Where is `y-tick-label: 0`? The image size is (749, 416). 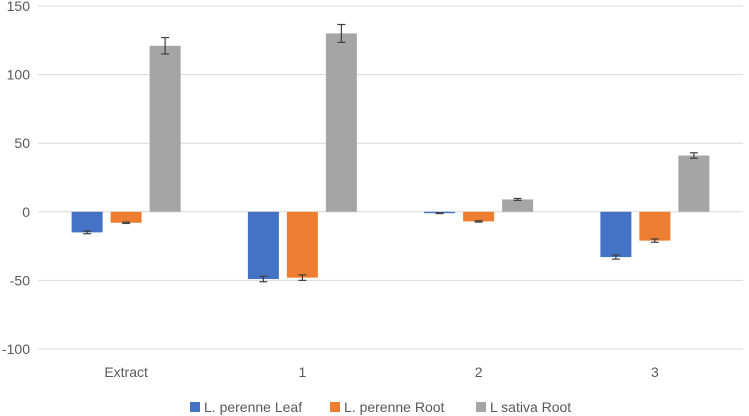 y-tick-label: 0 is located at coordinates (26, 212).